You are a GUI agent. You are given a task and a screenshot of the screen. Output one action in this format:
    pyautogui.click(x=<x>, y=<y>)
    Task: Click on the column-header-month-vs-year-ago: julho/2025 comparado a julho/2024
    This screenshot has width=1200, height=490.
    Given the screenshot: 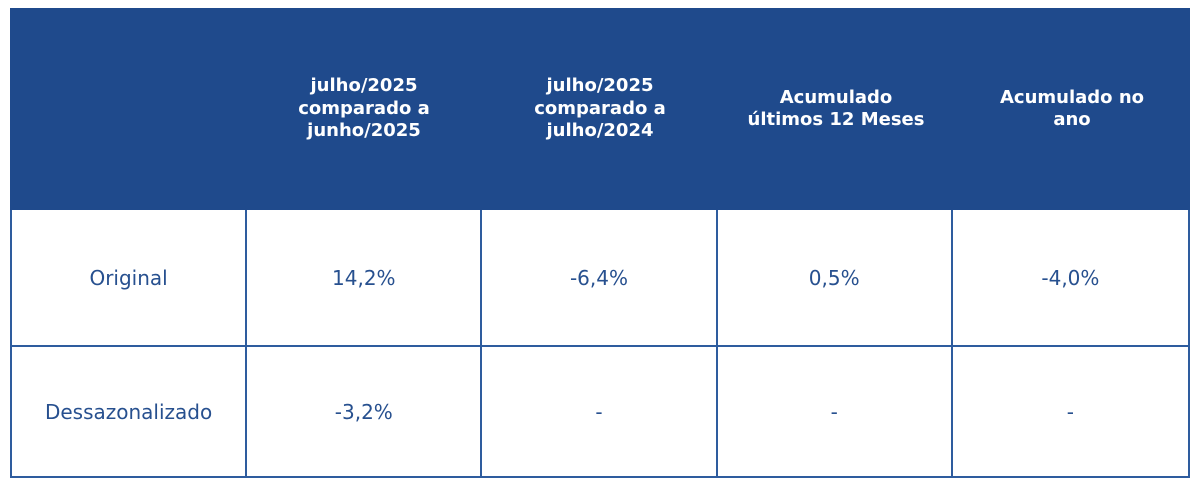 What is the action you would take?
    pyautogui.click(x=600, y=108)
    